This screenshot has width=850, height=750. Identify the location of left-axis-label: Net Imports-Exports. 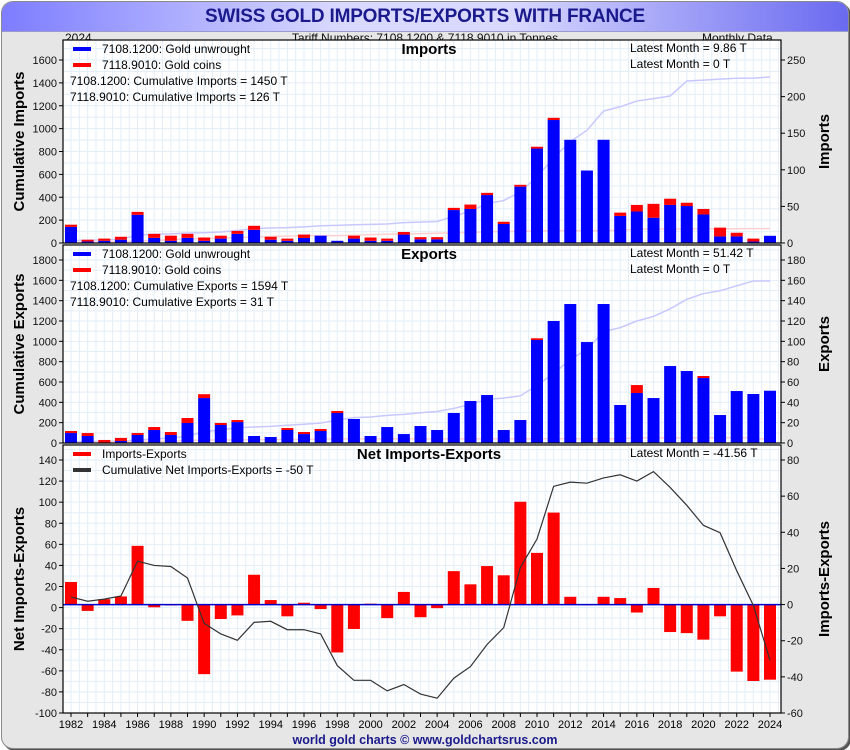
(19, 579).